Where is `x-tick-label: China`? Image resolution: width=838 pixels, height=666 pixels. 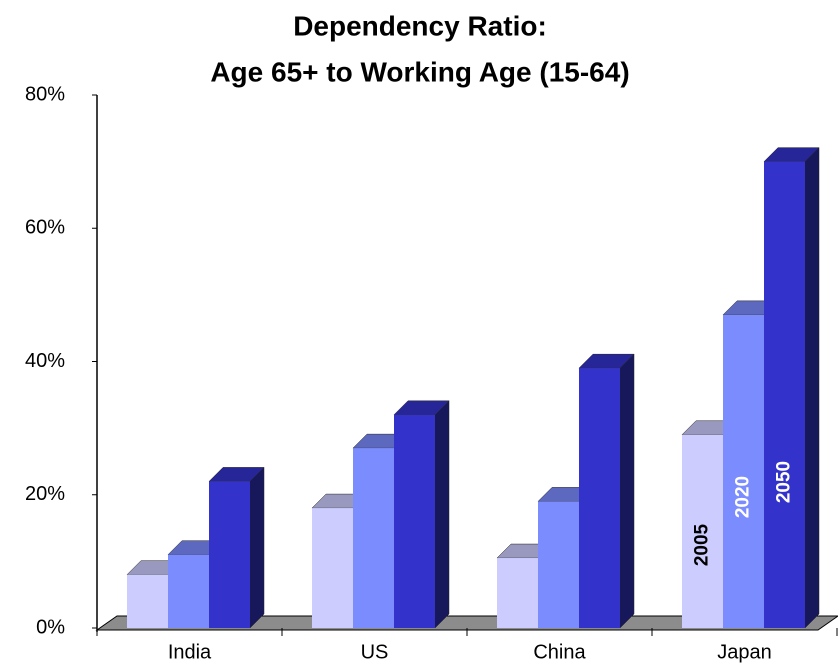 x-tick-label: China is located at coordinates (559, 652).